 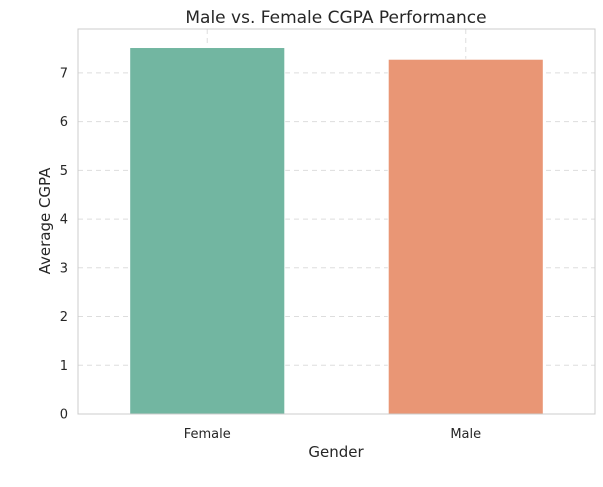 What do you see at coordinates (64, 415) in the screenshot?
I see `y-tick-label: 0` at bounding box center [64, 415].